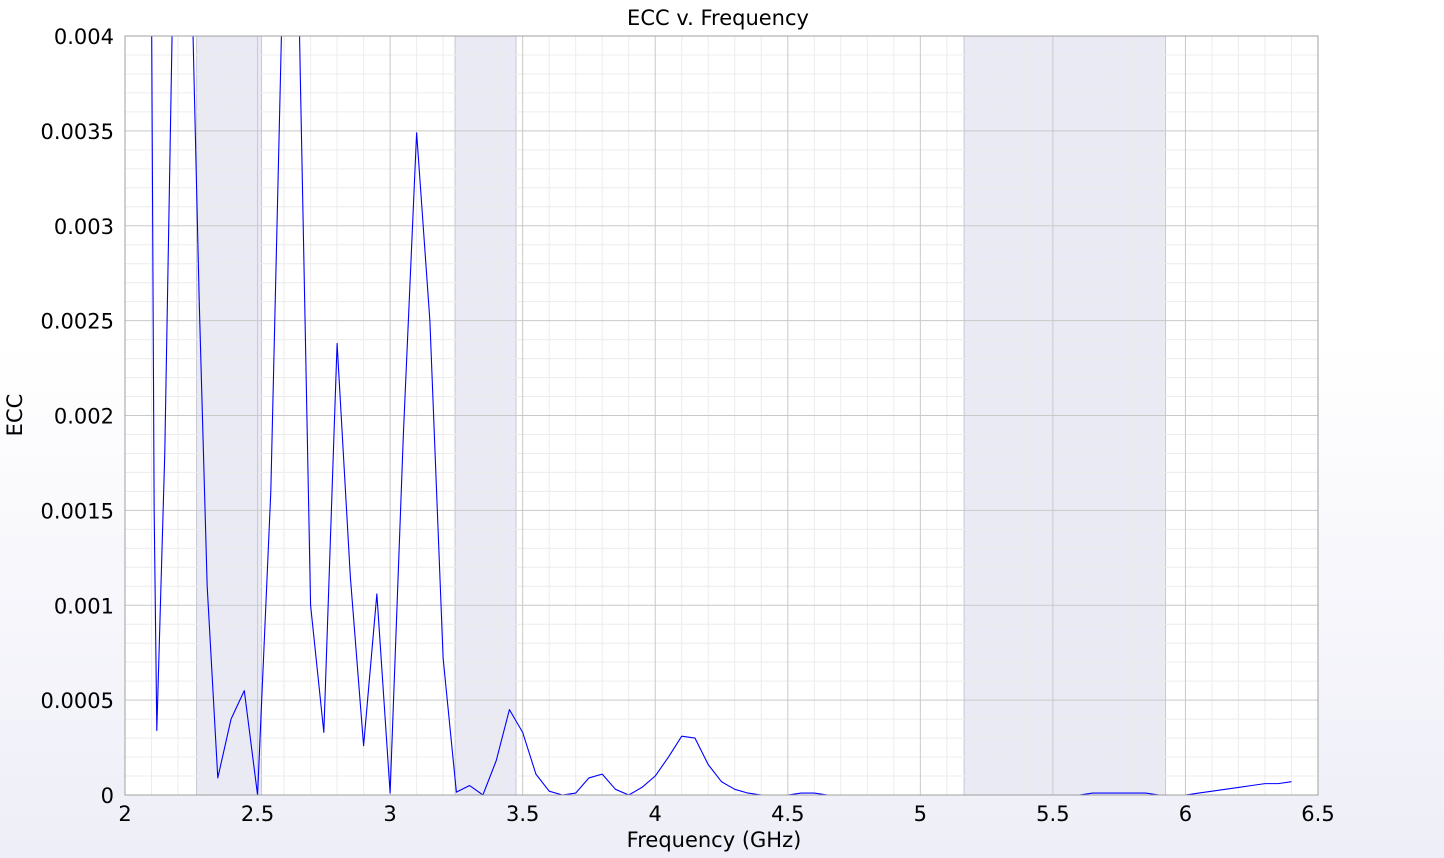  I want to click on x-tick-label: 6.5, so click(1317, 814).